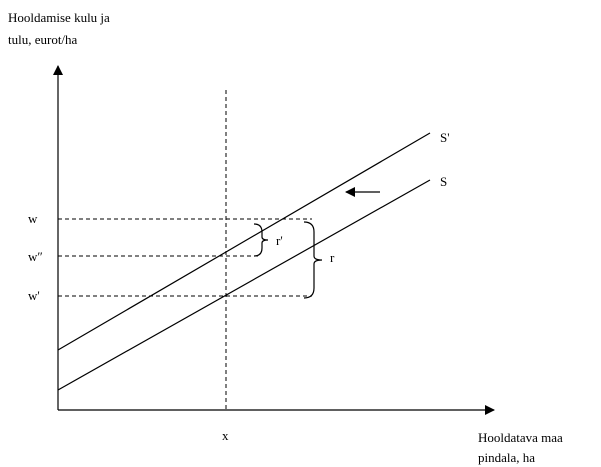 The image size is (601, 467). I want to click on y-axis-label: Hooldamise kulu ja, so click(59, 17).